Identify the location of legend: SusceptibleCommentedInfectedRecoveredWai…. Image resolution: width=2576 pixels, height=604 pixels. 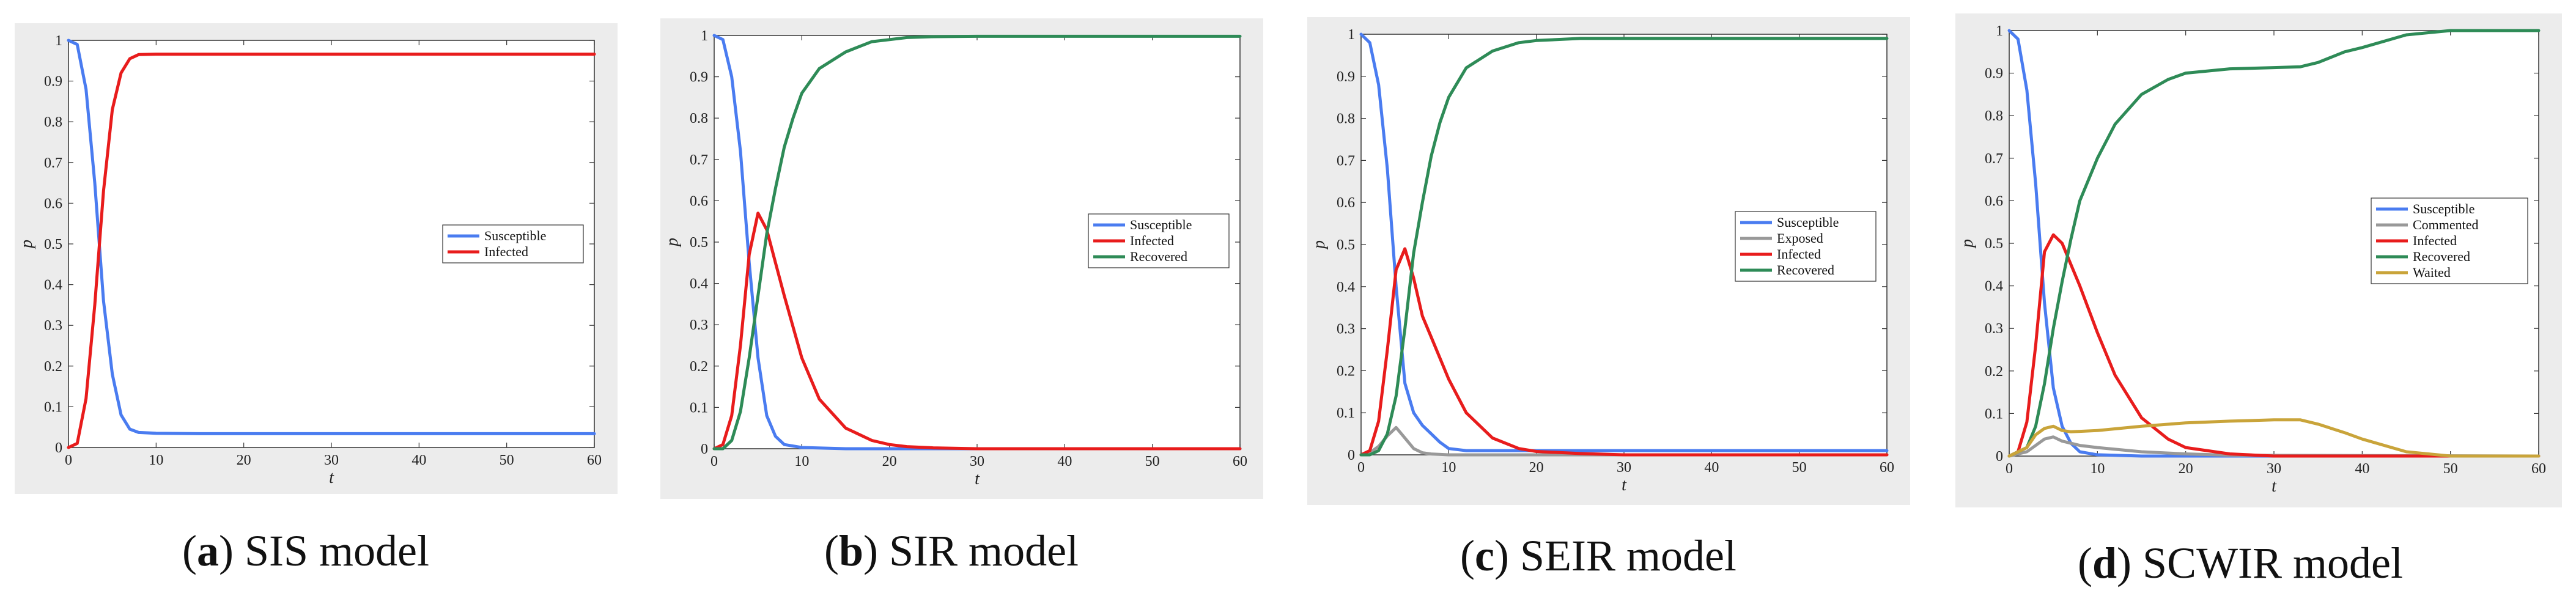
(2449, 240).